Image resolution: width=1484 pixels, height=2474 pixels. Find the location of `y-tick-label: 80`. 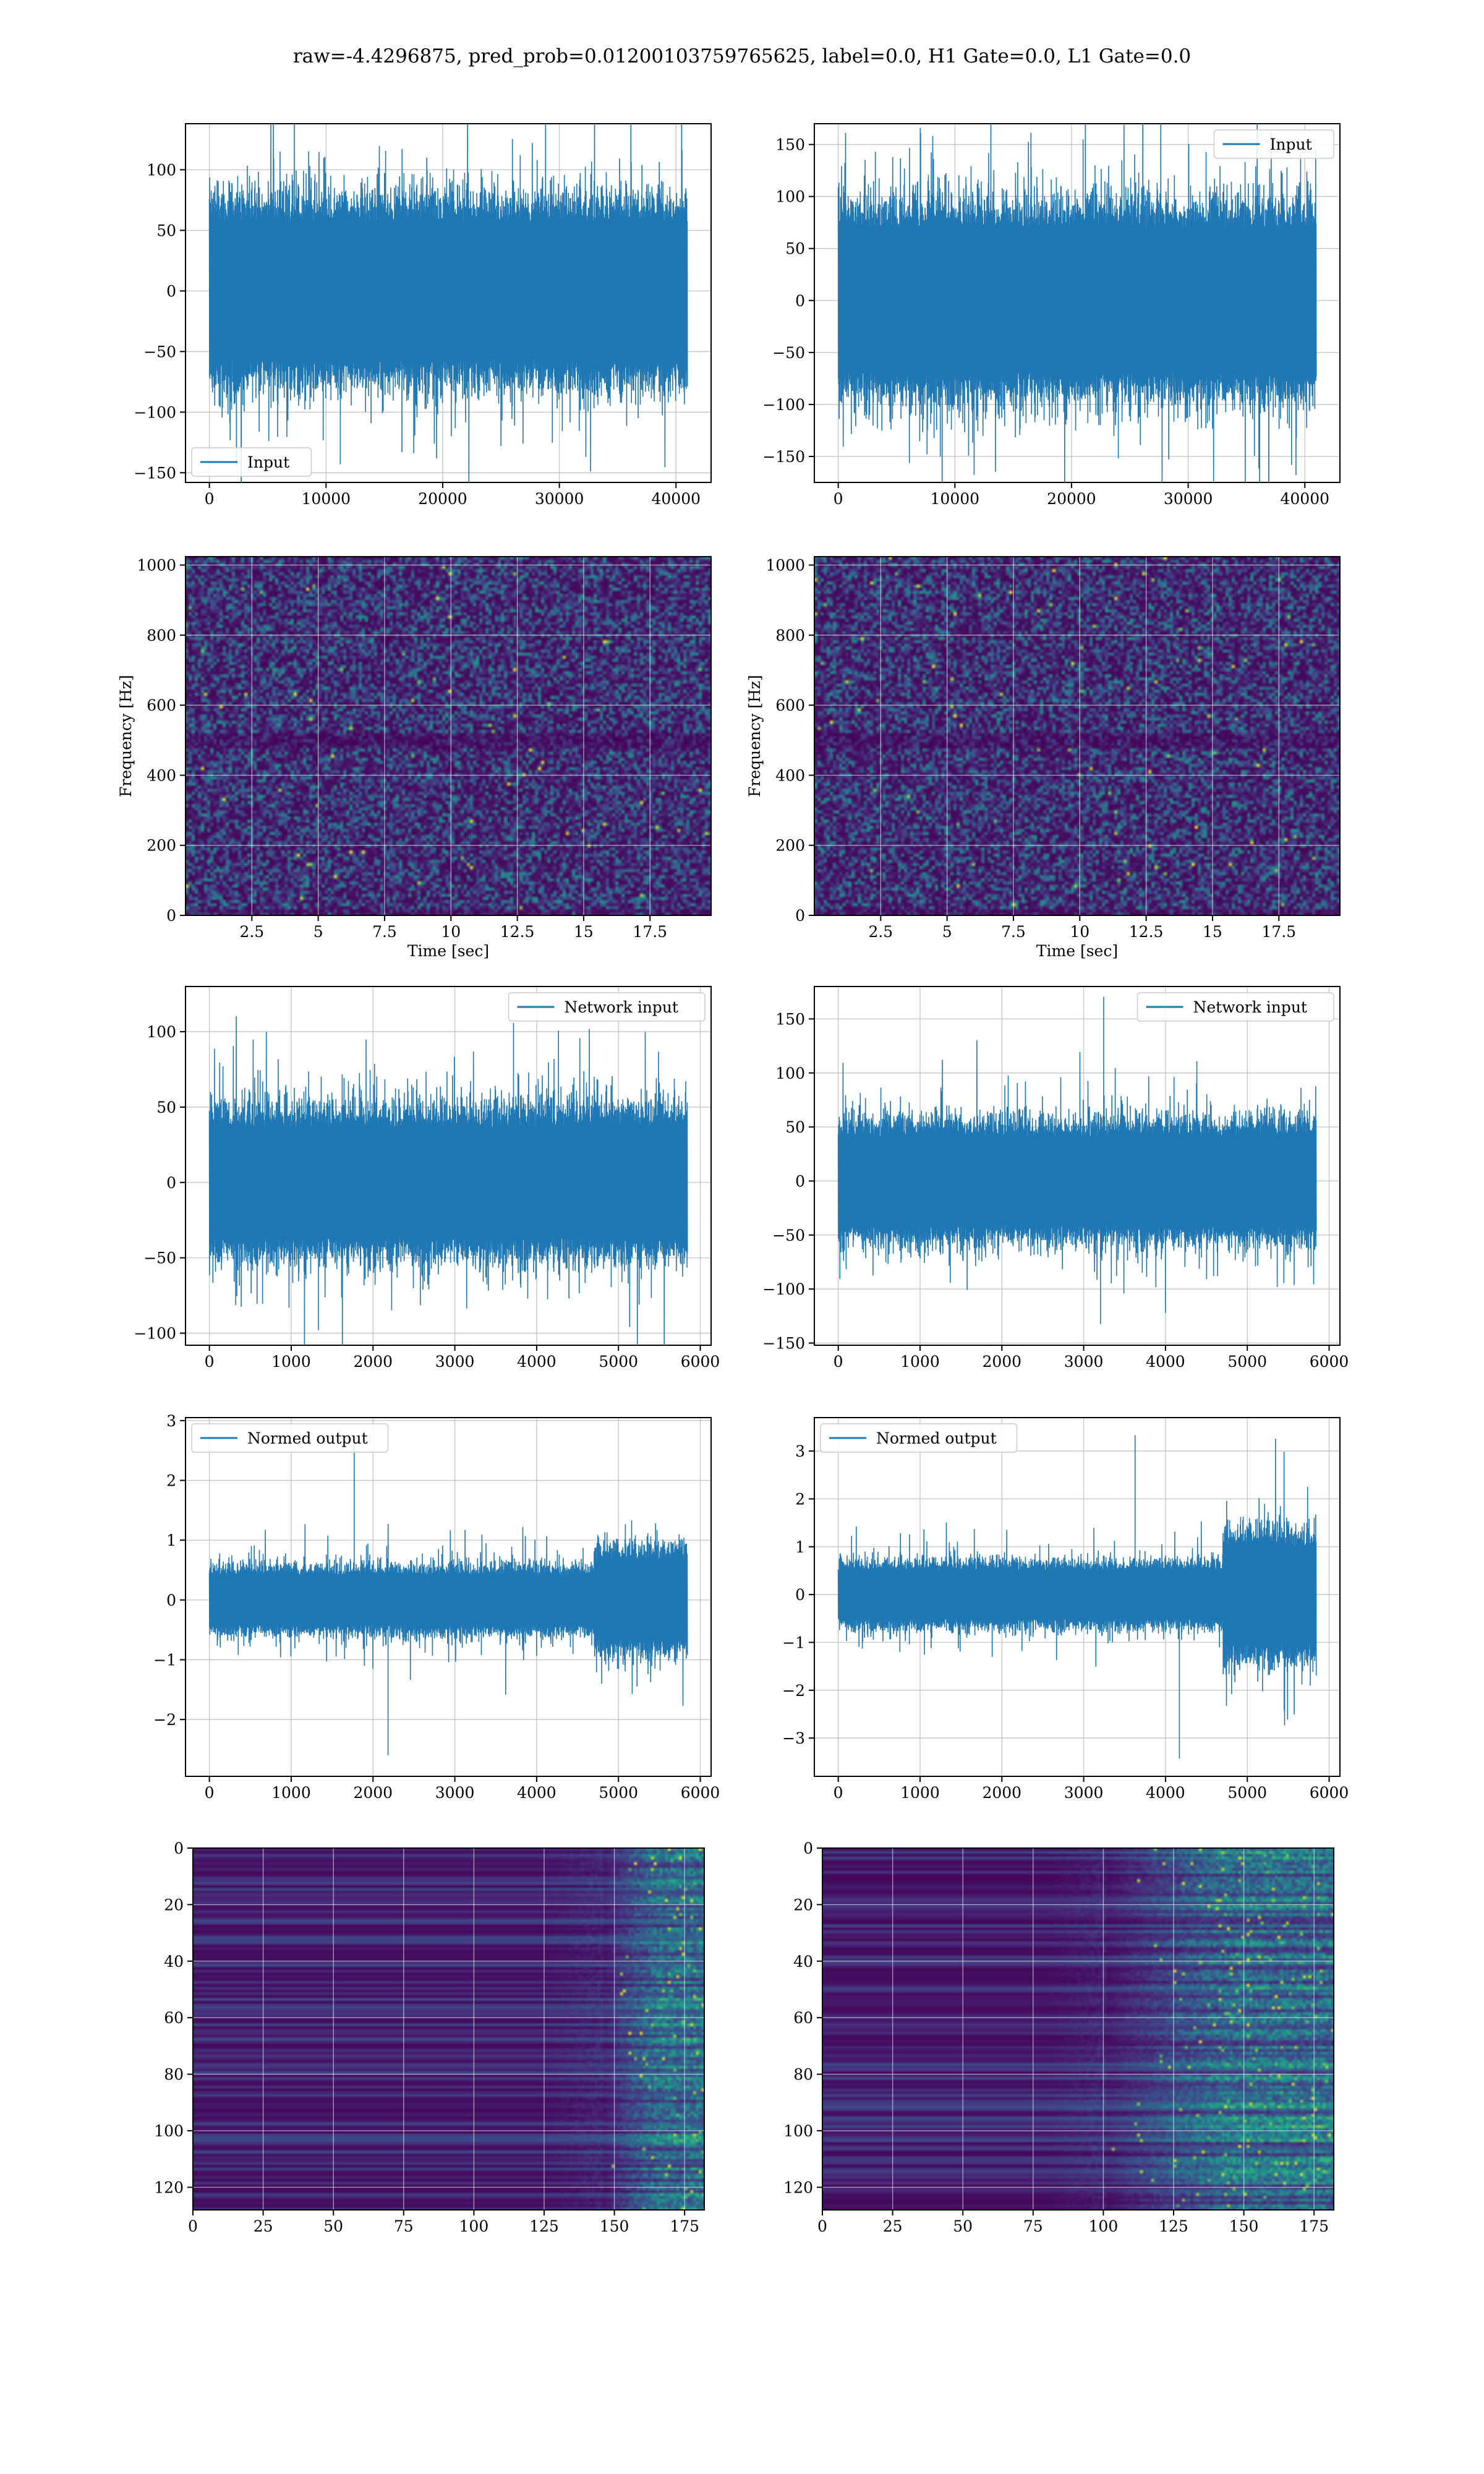

y-tick-label: 80 is located at coordinates (803, 2075).